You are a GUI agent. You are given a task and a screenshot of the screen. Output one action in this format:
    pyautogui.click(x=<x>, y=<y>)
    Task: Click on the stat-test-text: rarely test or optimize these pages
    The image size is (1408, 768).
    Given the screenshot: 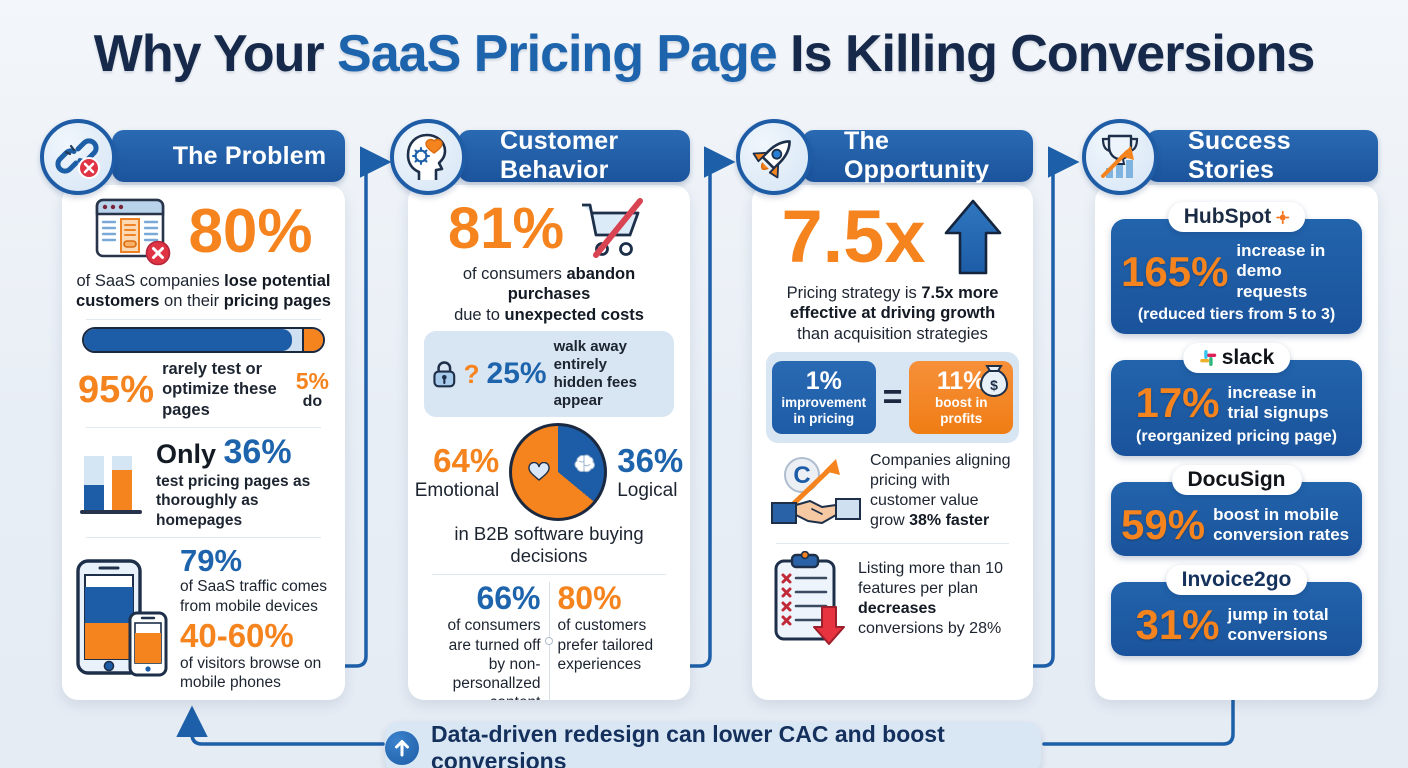 What is the action you would take?
    pyautogui.click(x=219, y=389)
    